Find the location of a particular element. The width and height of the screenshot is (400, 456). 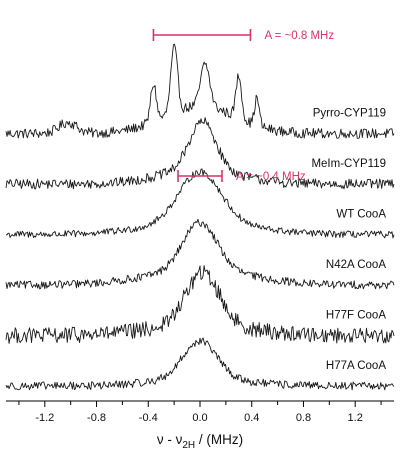

x-tick-label: 0.0 is located at coordinates (199, 418).